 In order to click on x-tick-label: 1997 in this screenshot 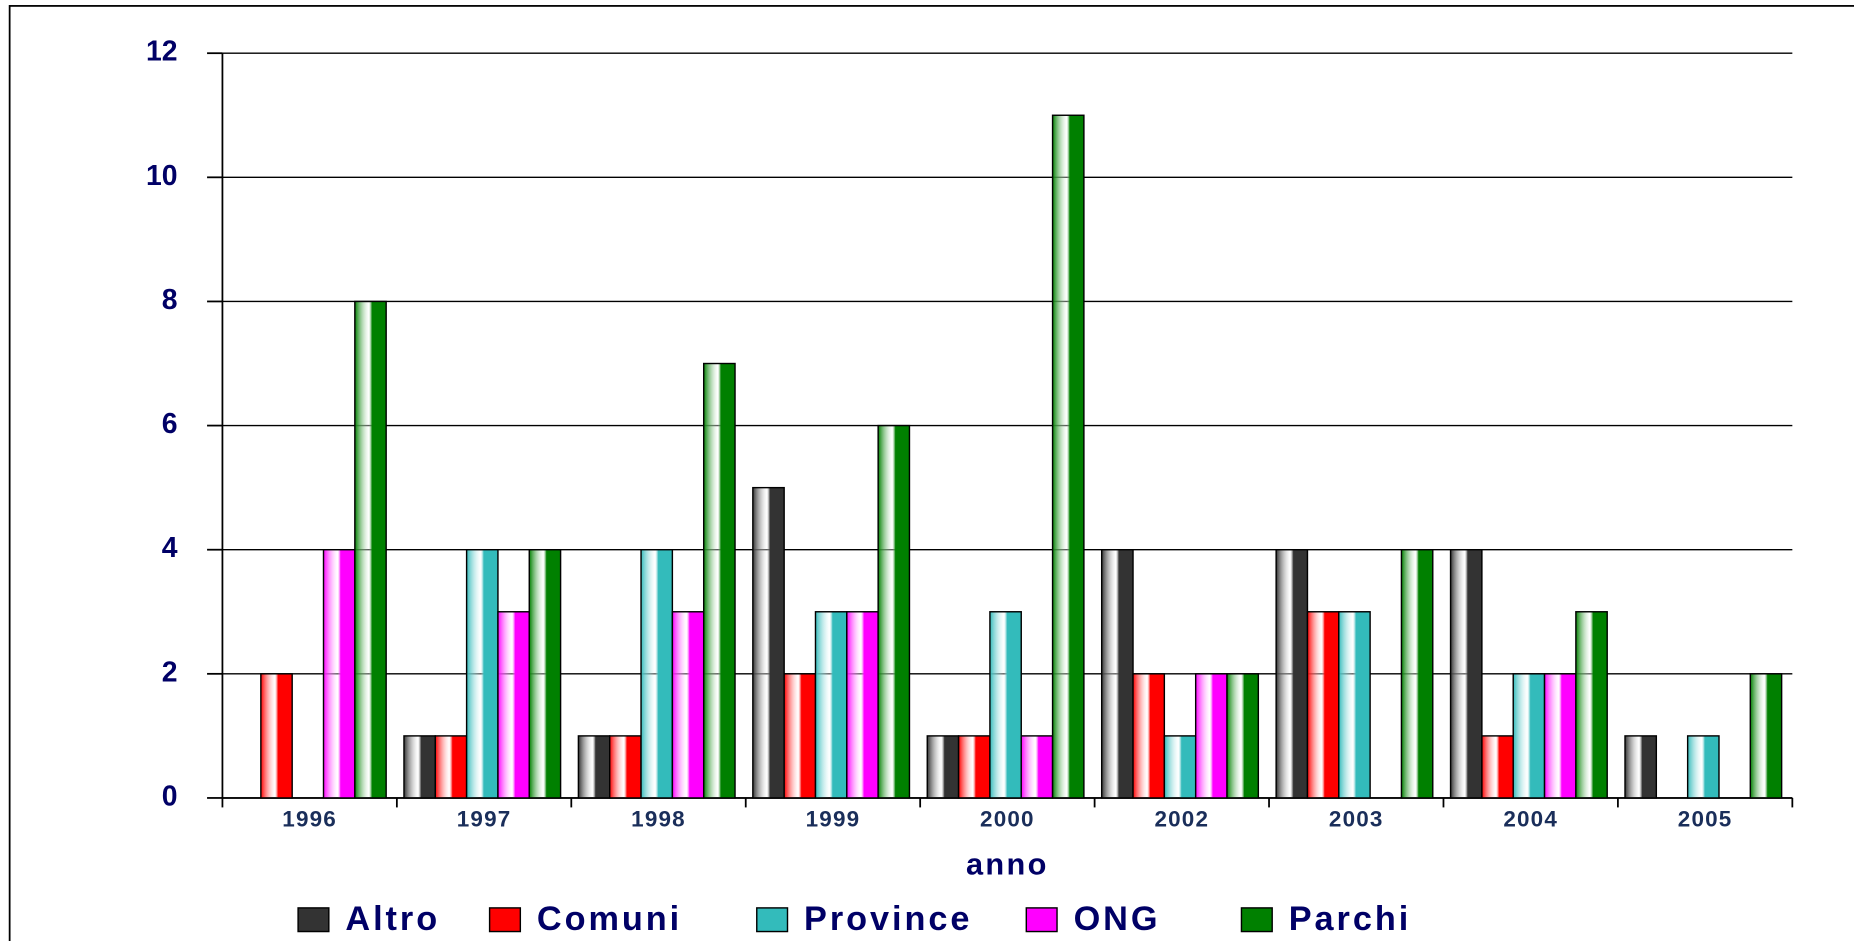, I will do `click(484, 818)`.